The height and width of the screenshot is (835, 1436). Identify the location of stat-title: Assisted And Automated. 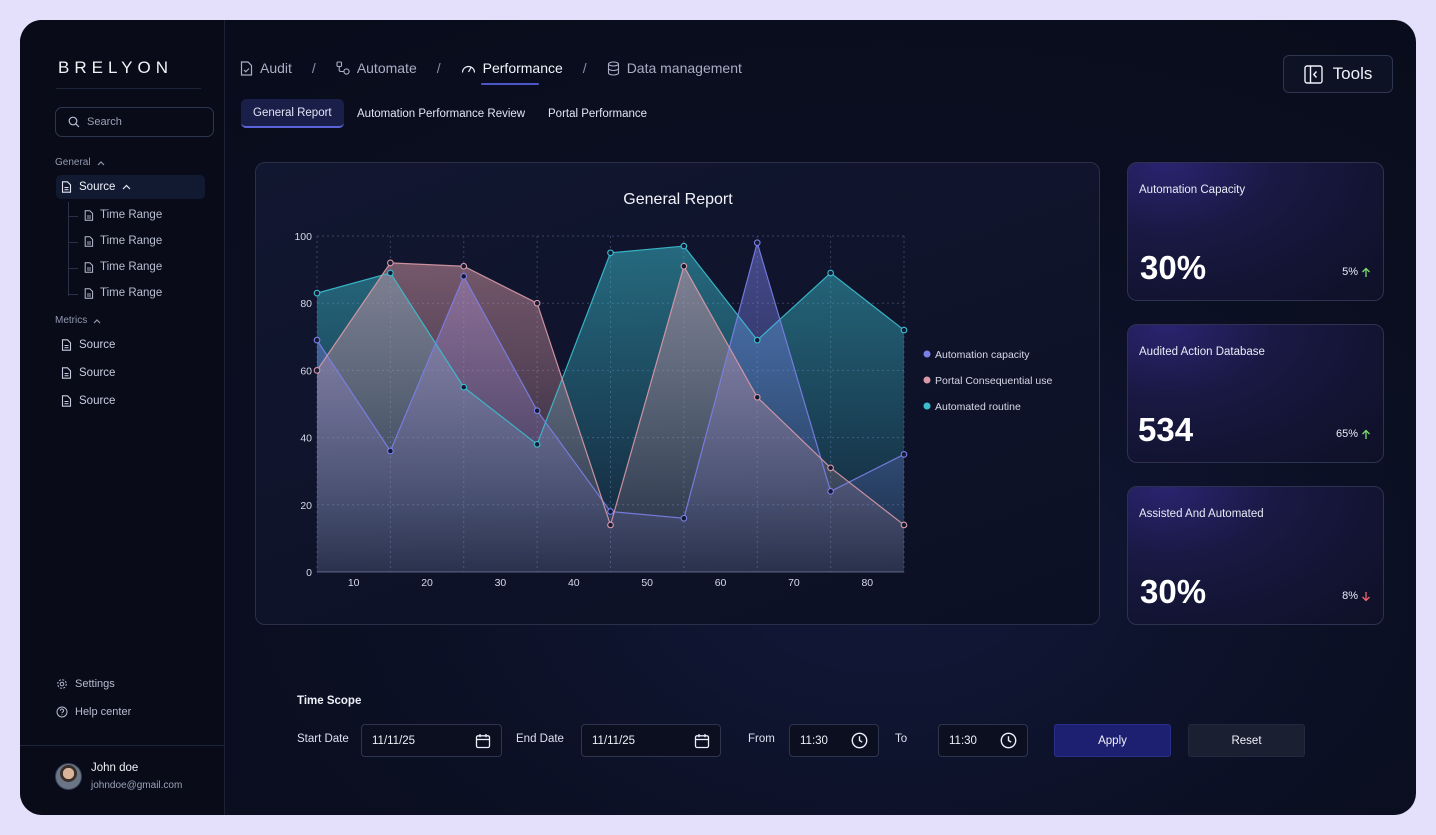
(1201, 514).